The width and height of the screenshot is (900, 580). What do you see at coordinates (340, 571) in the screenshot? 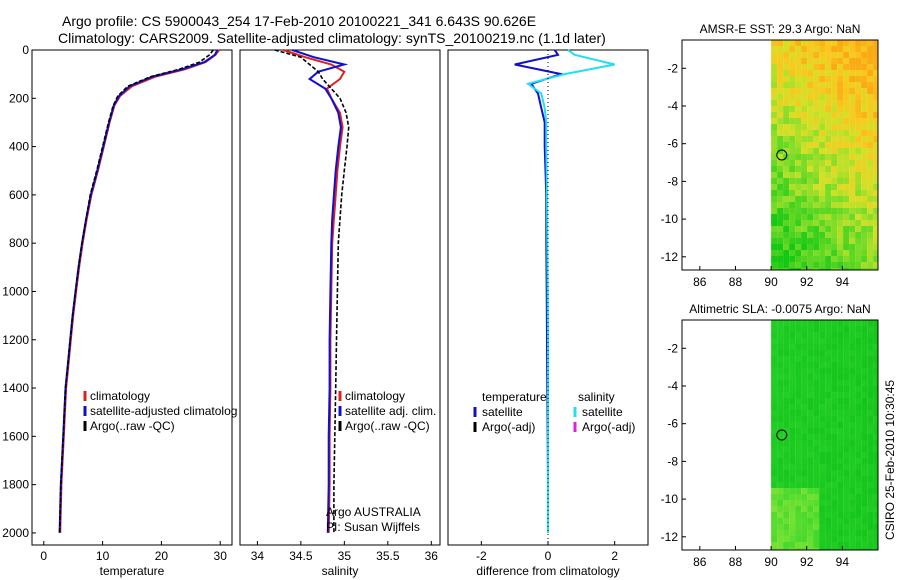
I see `salinity-xlabel: salinity` at bounding box center [340, 571].